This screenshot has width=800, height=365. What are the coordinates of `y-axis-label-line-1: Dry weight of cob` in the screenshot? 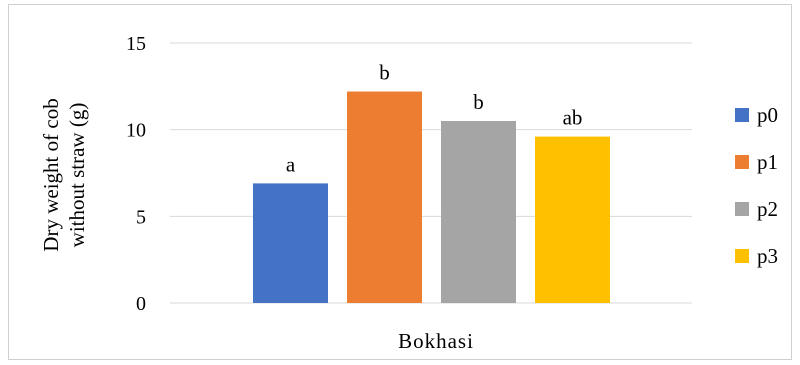 It's located at (51, 174).